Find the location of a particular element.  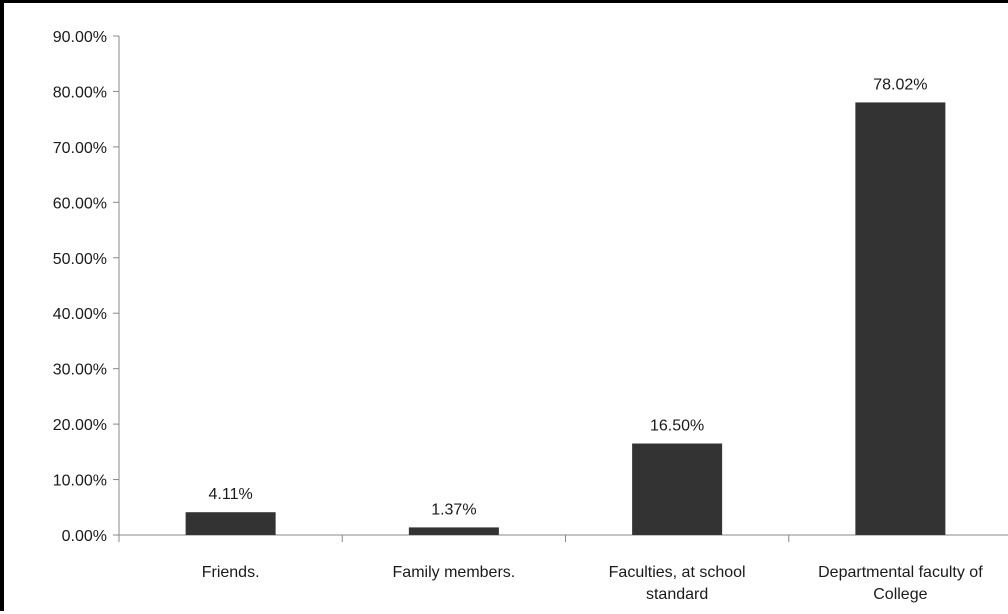

y-tick-label: 90.00% is located at coordinates (80, 37).